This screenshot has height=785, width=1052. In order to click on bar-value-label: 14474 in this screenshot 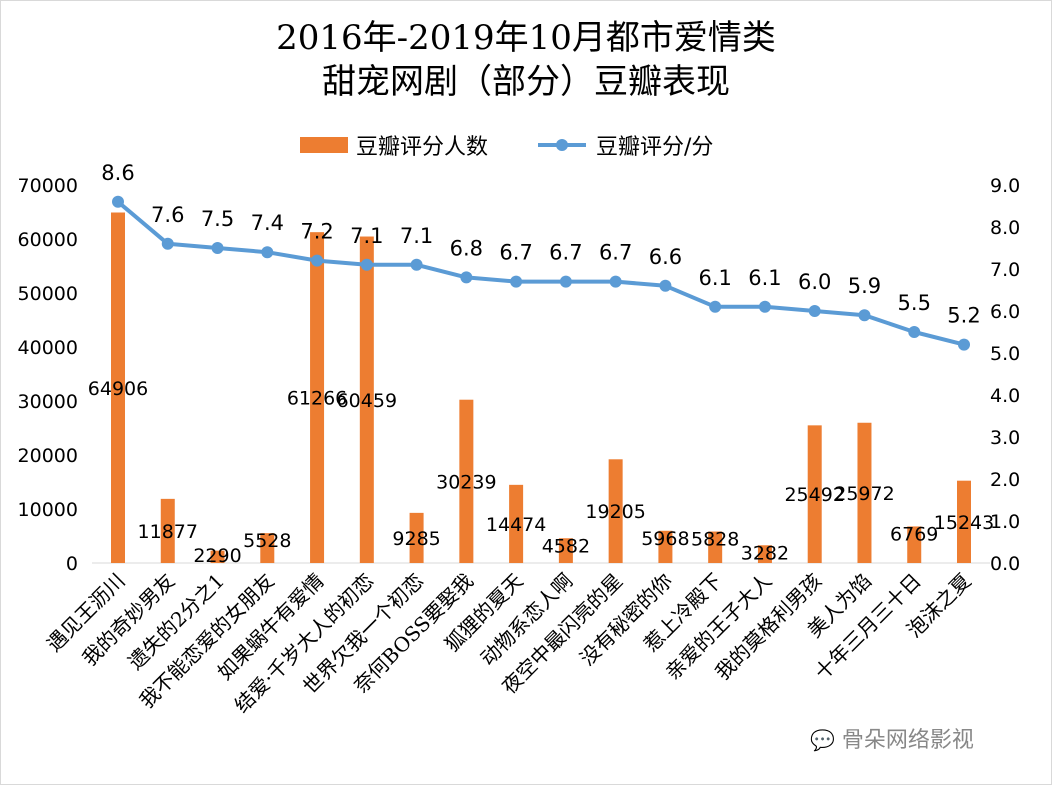, I will do `click(516, 525)`.